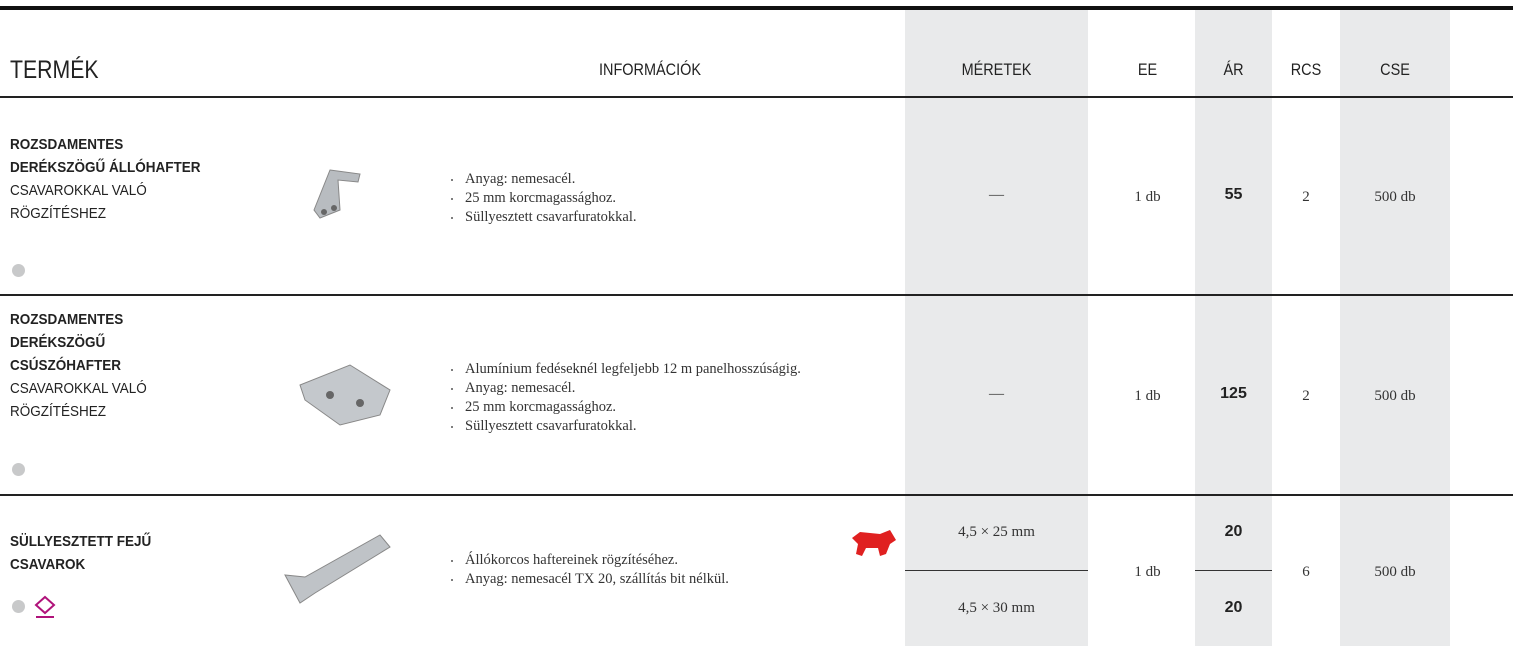 Image resolution: width=1513 pixels, height=646 pixels. Describe the element at coordinates (122, 553) in the screenshot. I see `product-name: SÜLLYESZTETT FEJŰ CSAVAROK` at that location.